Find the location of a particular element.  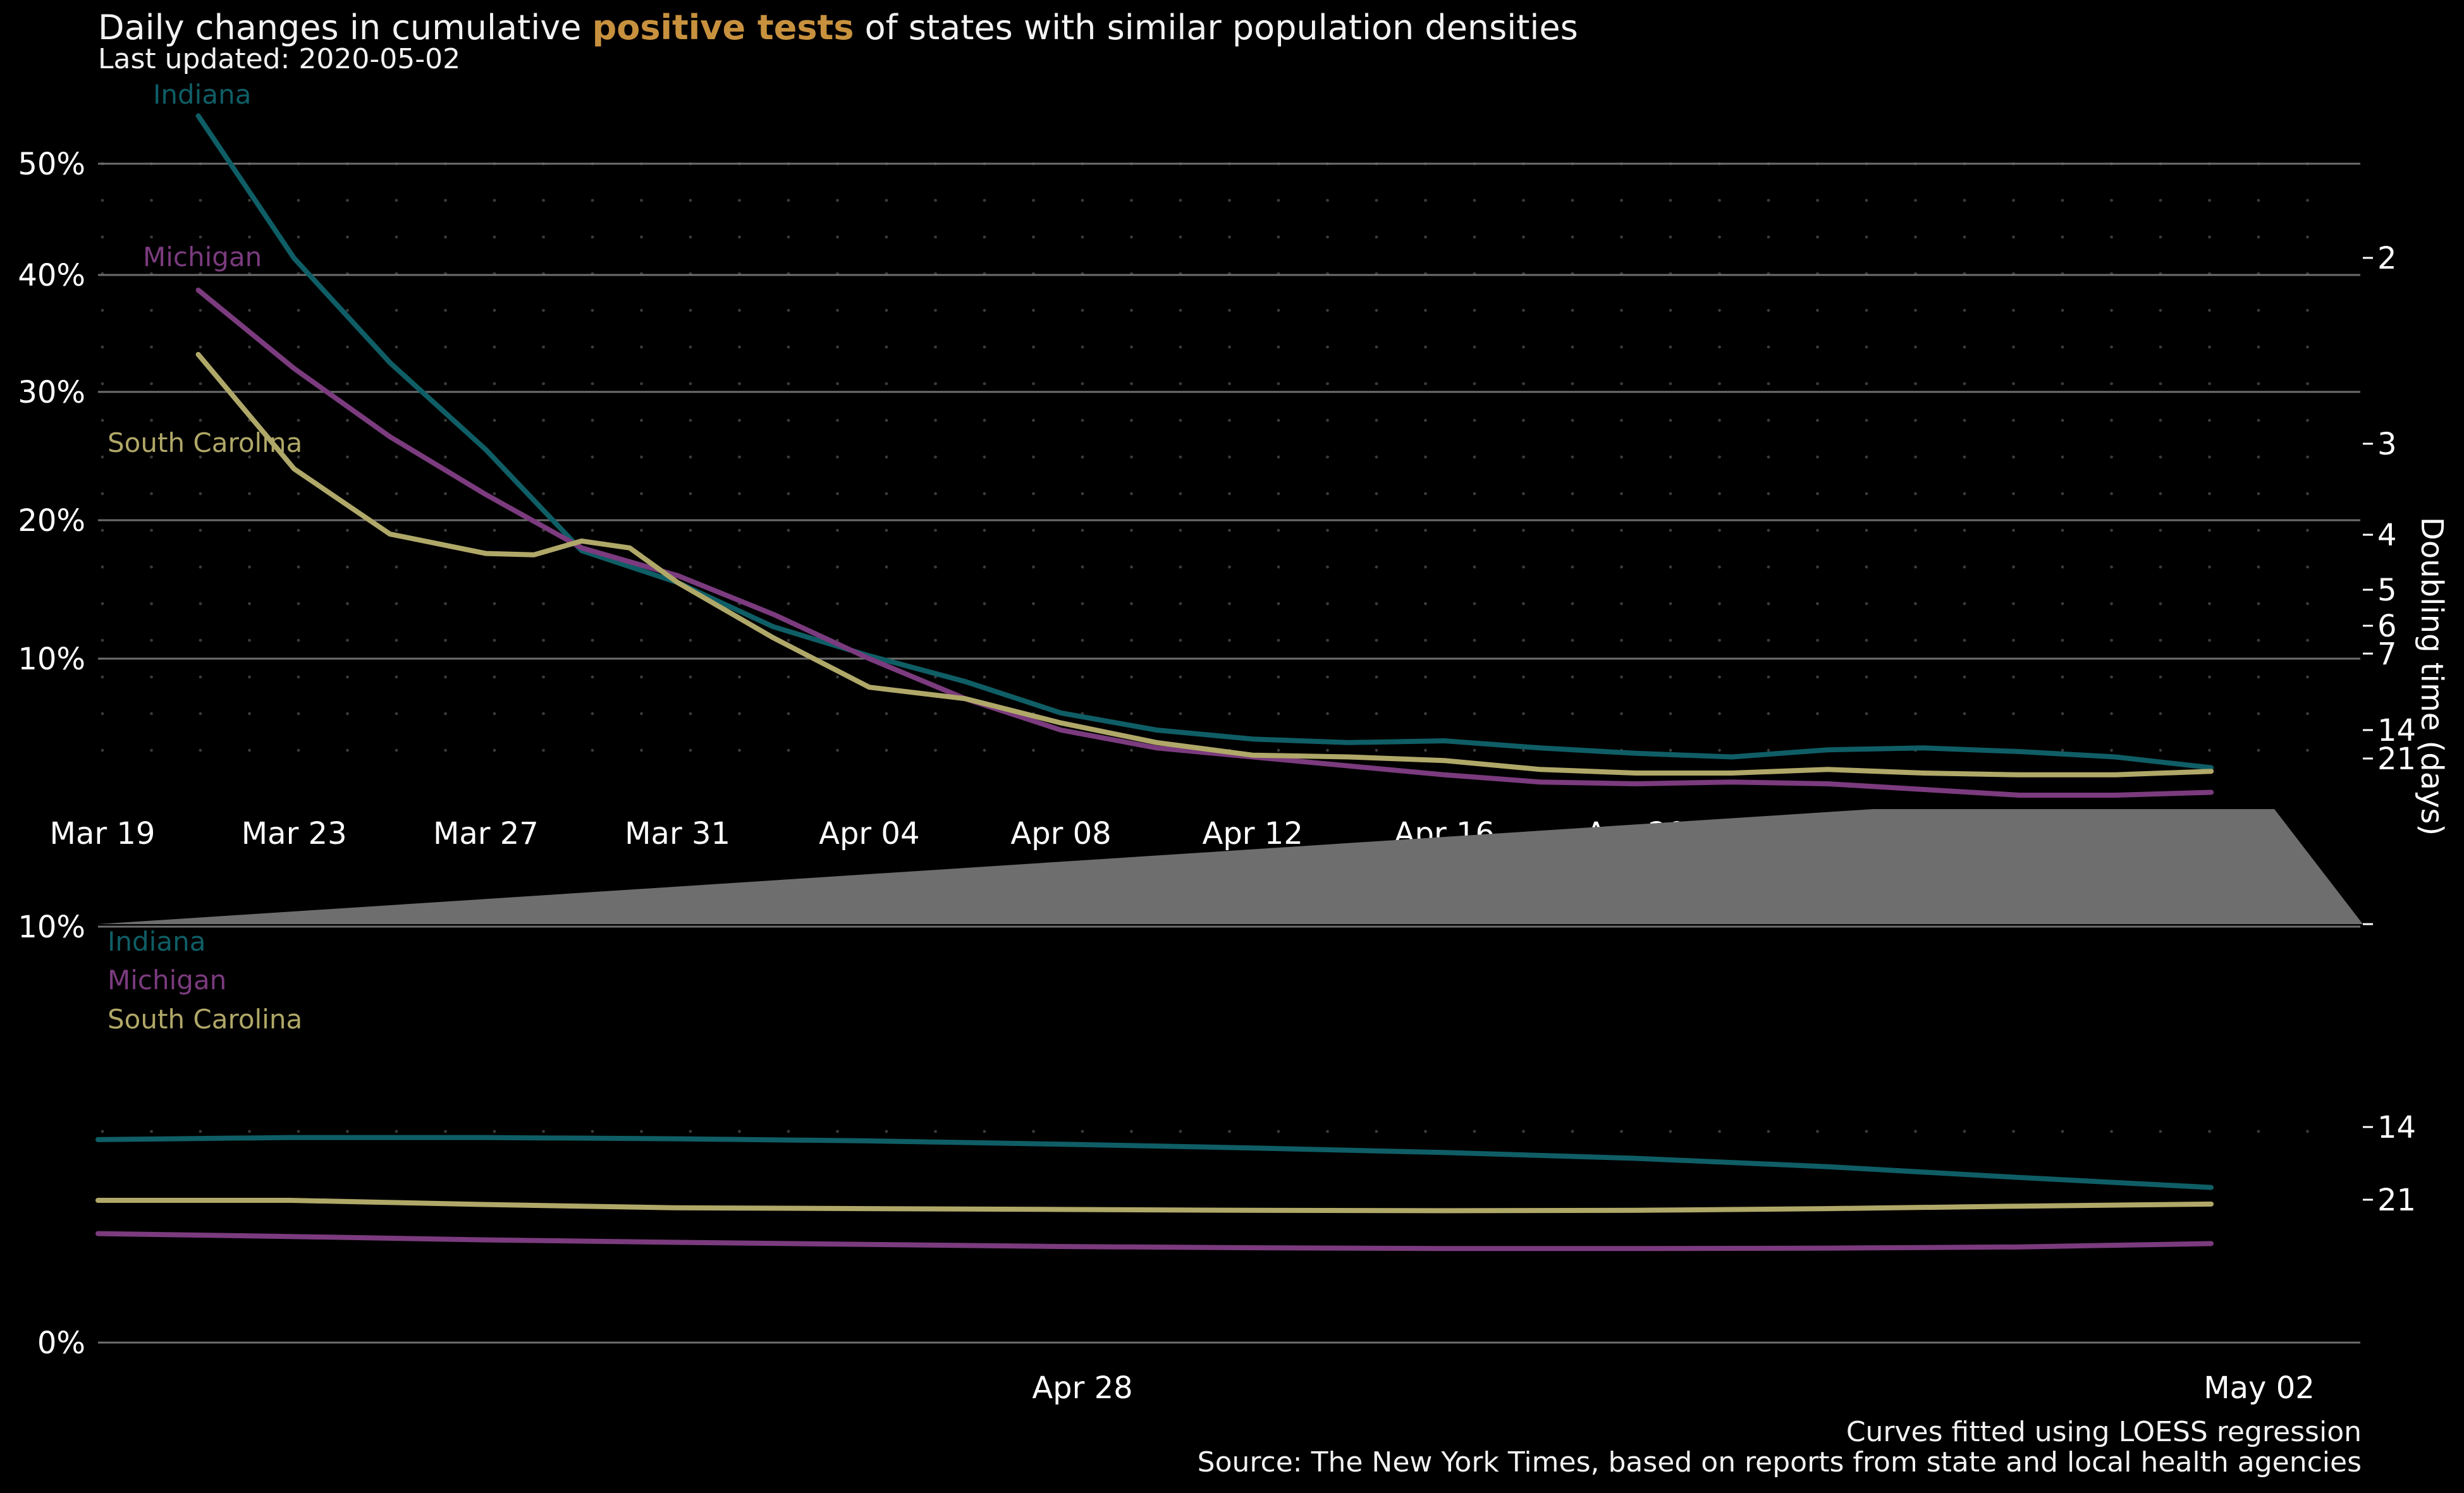

zoom-y-axis-ticks: 0% 10% is located at coordinates (51, 1135).